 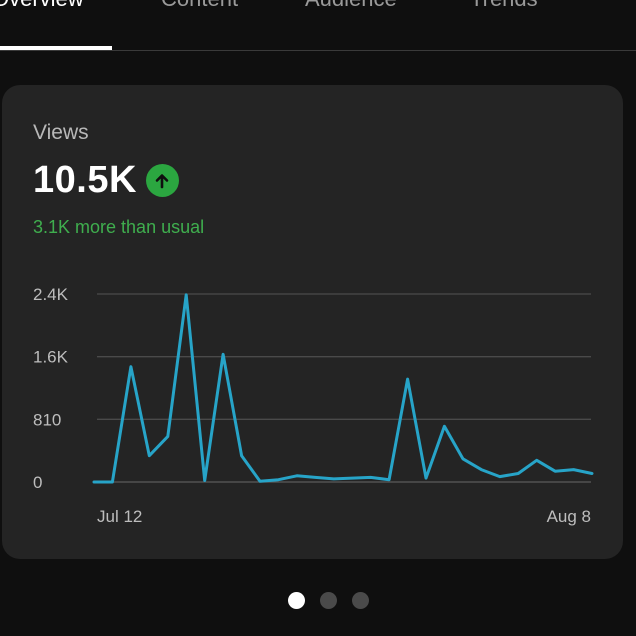 I want to click on metric-label: Views, so click(x=61, y=132).